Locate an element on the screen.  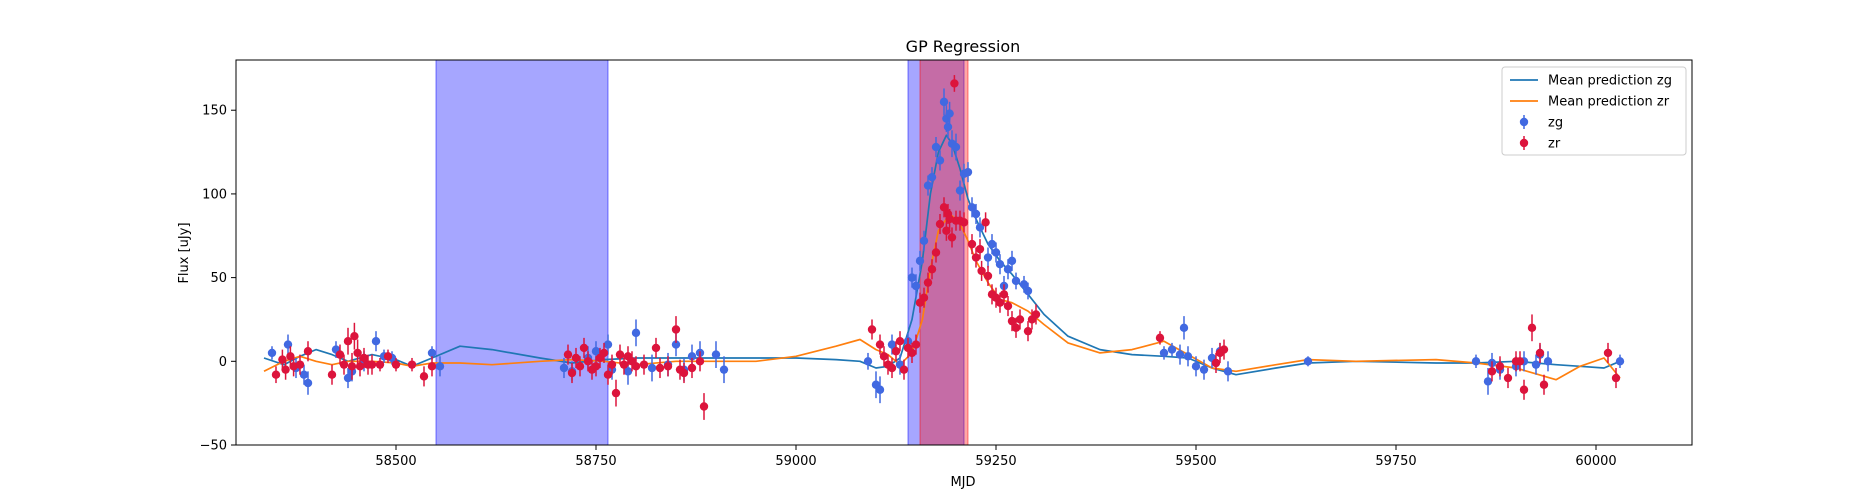
legend-box is located at coordinates (1594, 111).